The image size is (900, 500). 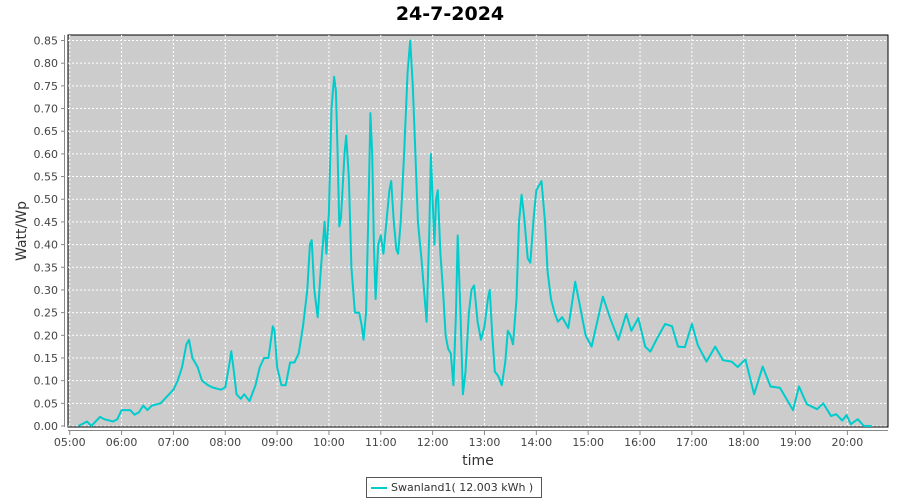 I want to click on y-tick-label: 0.85, so click(x=46, y=41).